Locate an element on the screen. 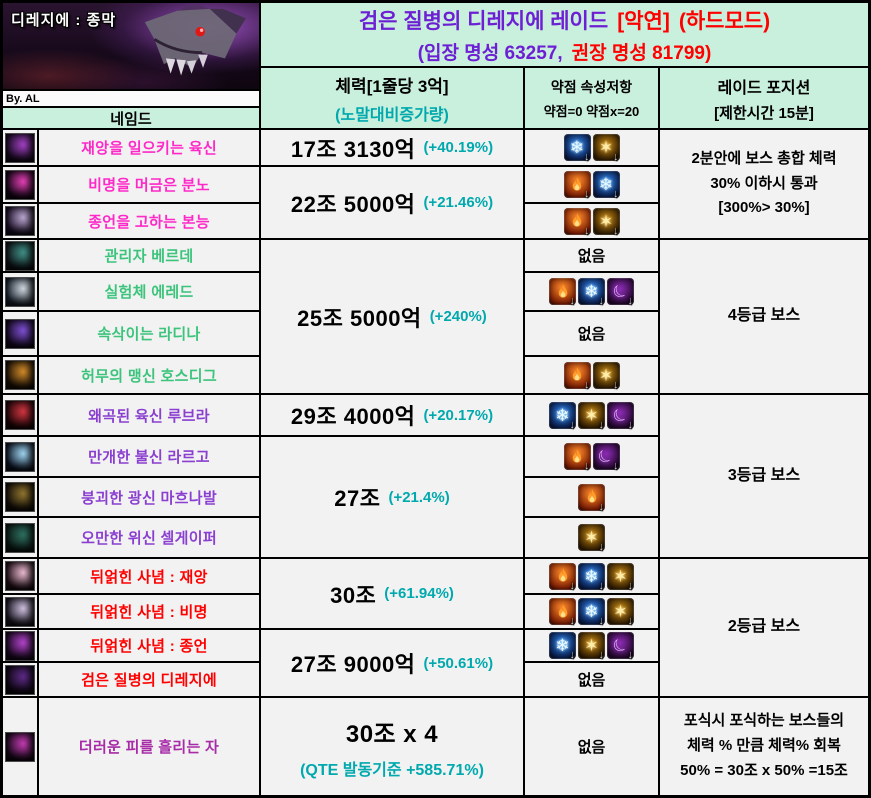 The width and height of the screenshot is (871, 798). boss-name: 뒤얽힌 사념 : 비명 is located at coordinates (149, 611).